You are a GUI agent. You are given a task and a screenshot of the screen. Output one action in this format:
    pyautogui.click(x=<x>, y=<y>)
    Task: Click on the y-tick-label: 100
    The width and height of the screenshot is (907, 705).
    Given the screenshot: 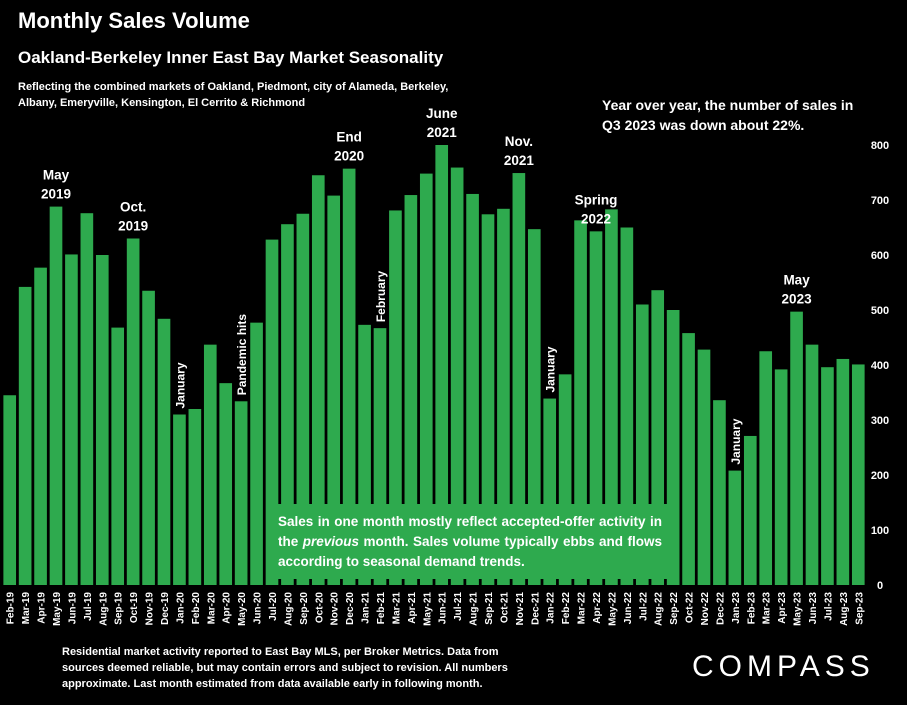 What is the action you would take?
    pyautogui.click(x=880, y=531)
    